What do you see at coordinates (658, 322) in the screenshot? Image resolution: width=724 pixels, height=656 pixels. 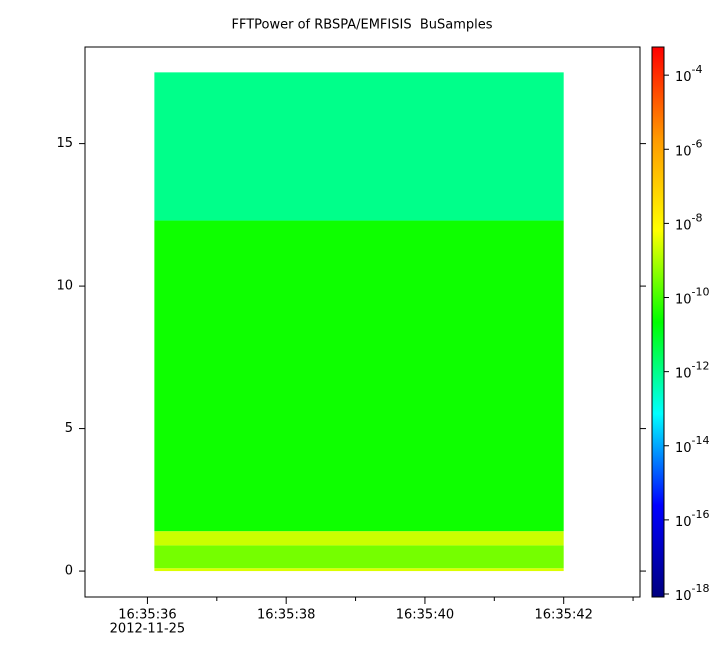 I see `colorbar` at bounding box center [658, 322].